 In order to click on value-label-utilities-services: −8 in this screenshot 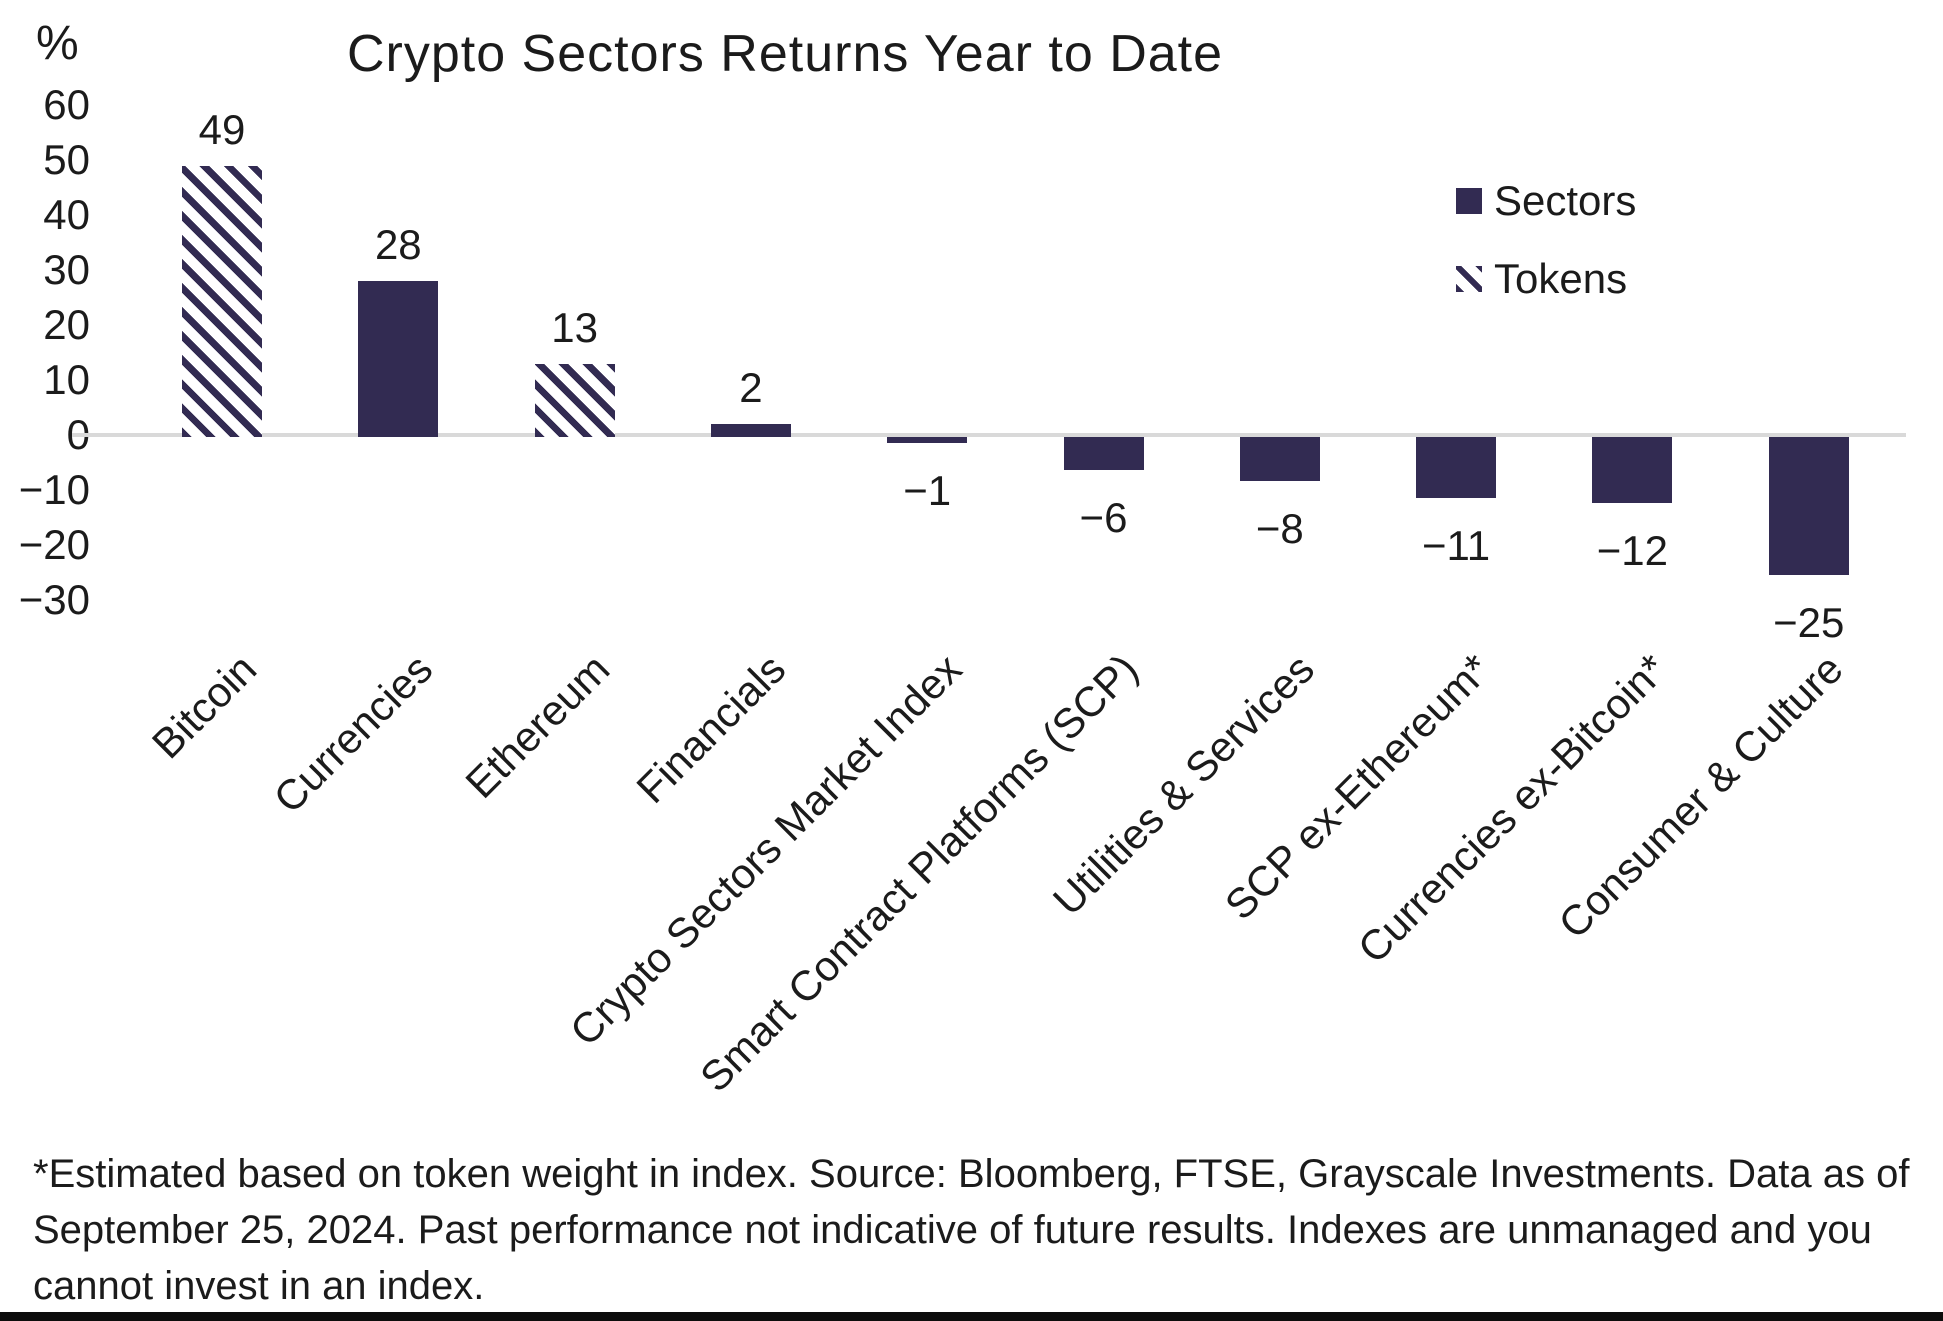, I will do `click(1279, 528)`.